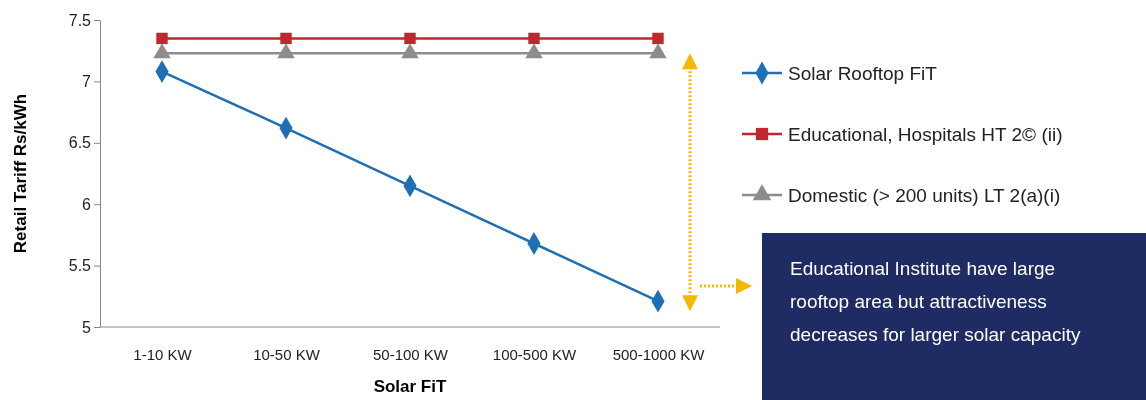  I want to click on x-tick-label: 100-500 KW, so click(535, 354).